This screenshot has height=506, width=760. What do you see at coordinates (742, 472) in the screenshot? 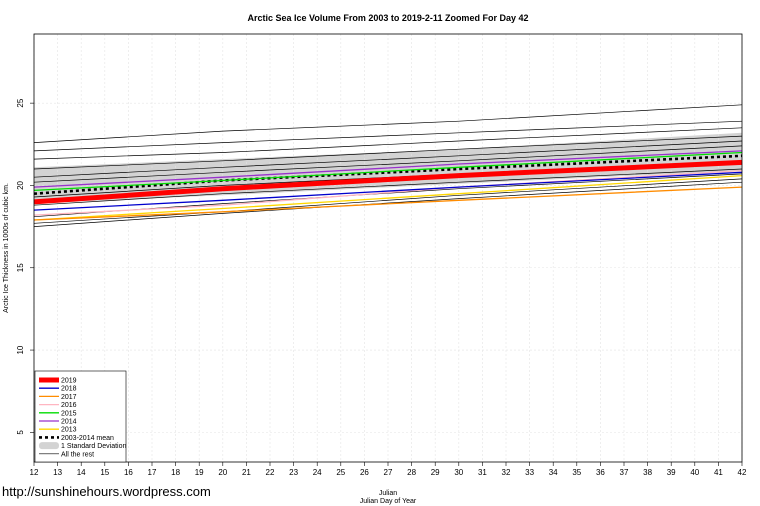
I see `x-tick-label: 42` at bounding box center [742, 472].